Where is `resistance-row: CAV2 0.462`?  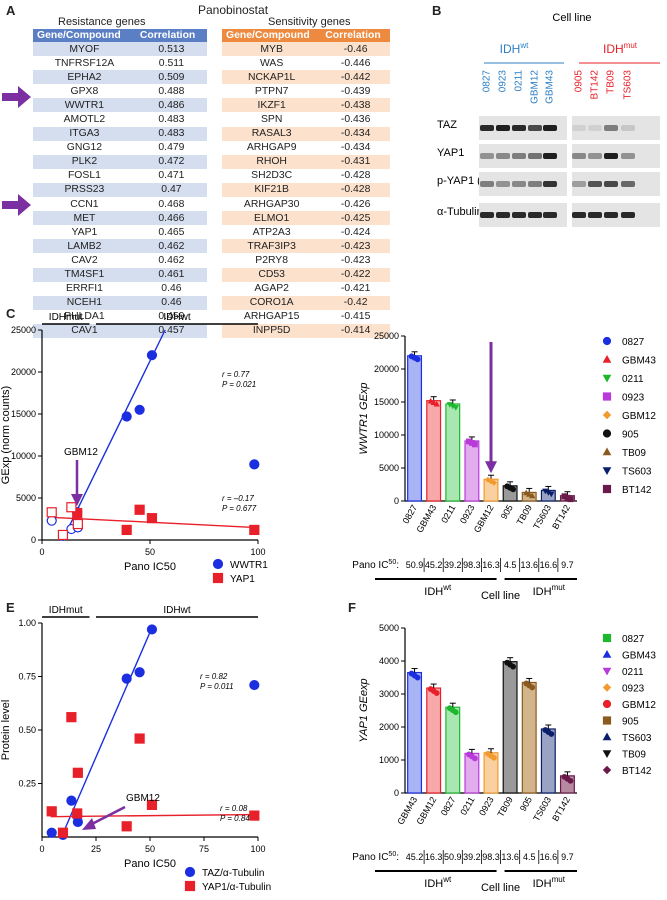 resistance-row: CAV2 0.462 is located at coordinates (120, 260).